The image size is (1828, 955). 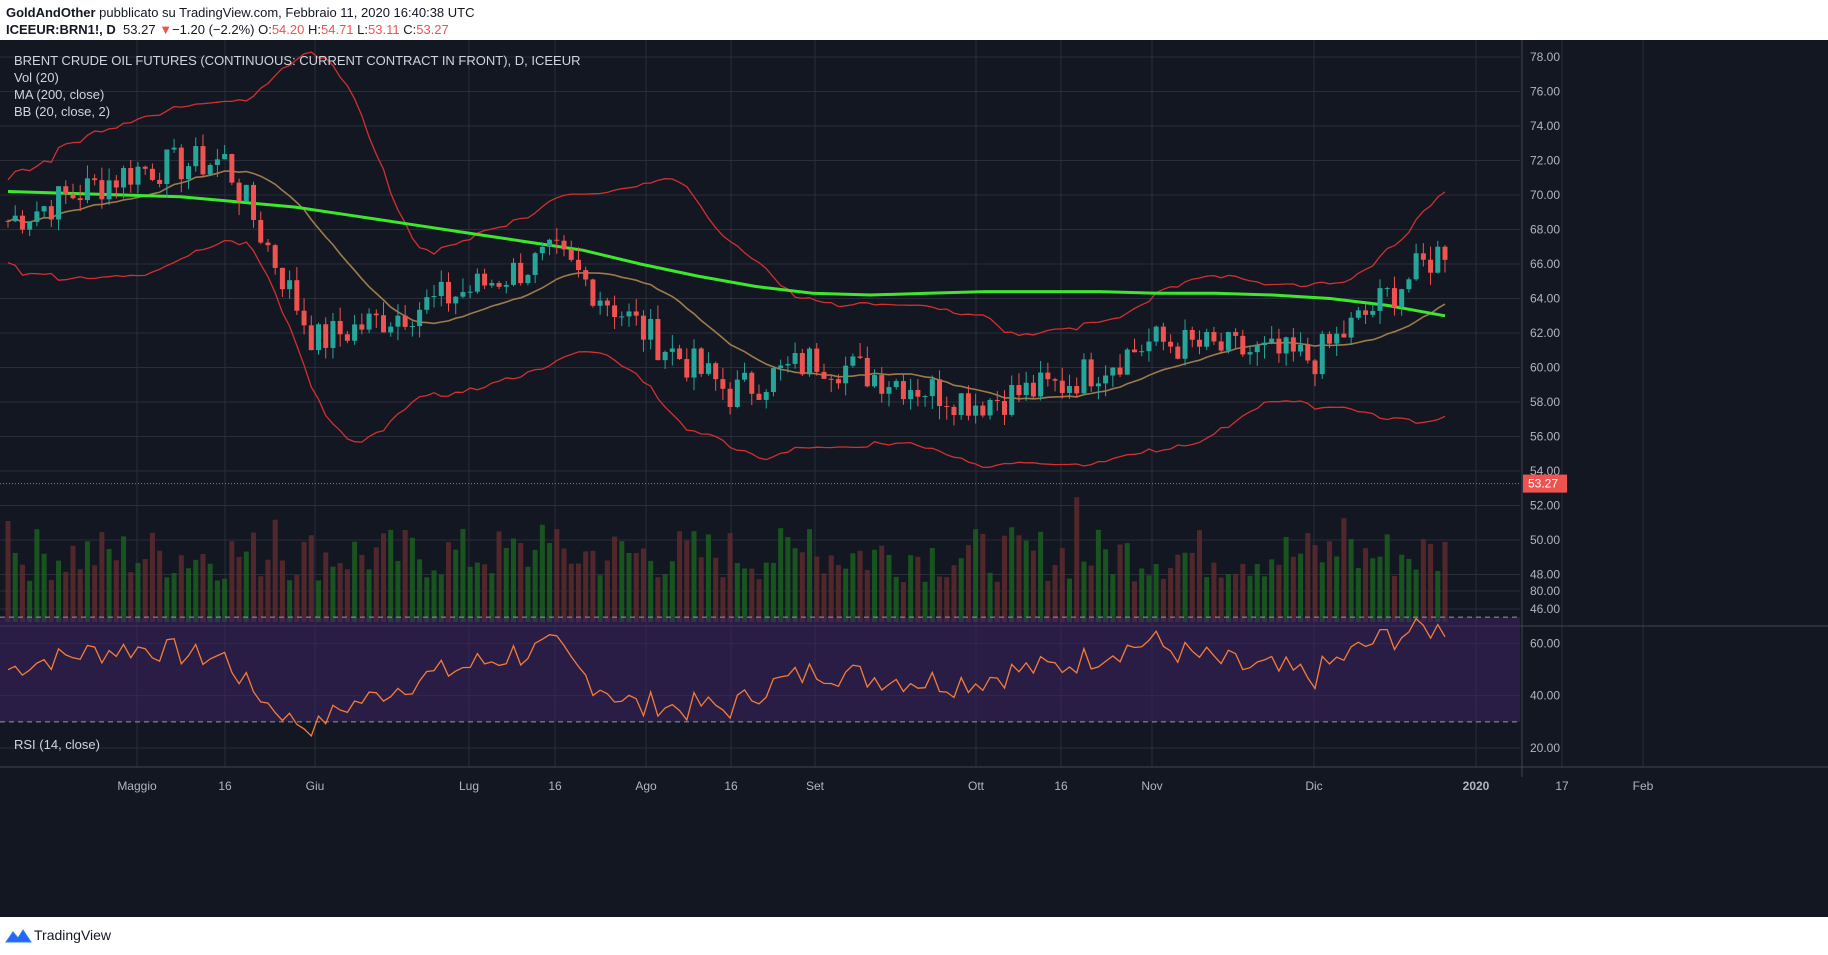 I want to click on low-label: L:, so click(x=363, y=29).